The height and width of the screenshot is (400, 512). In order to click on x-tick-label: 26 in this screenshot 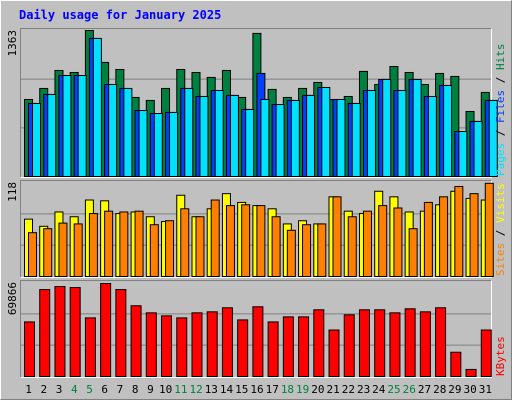, I will do `click(409, 389)`.